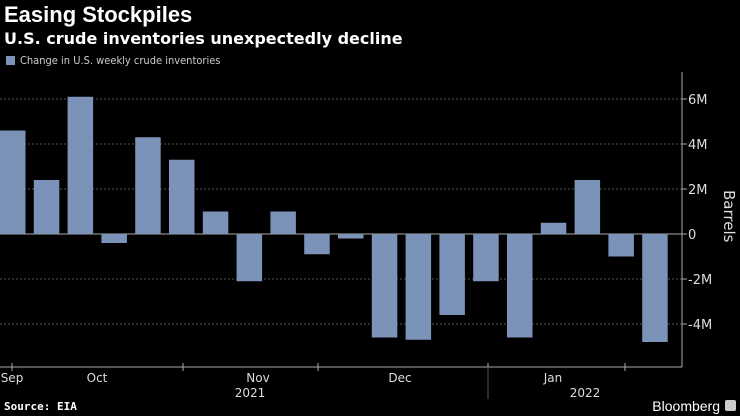 Image resolution: width=740 pixels, height=416 pixels. I want to click on y-tick-label: -2M, so click(700, 280).